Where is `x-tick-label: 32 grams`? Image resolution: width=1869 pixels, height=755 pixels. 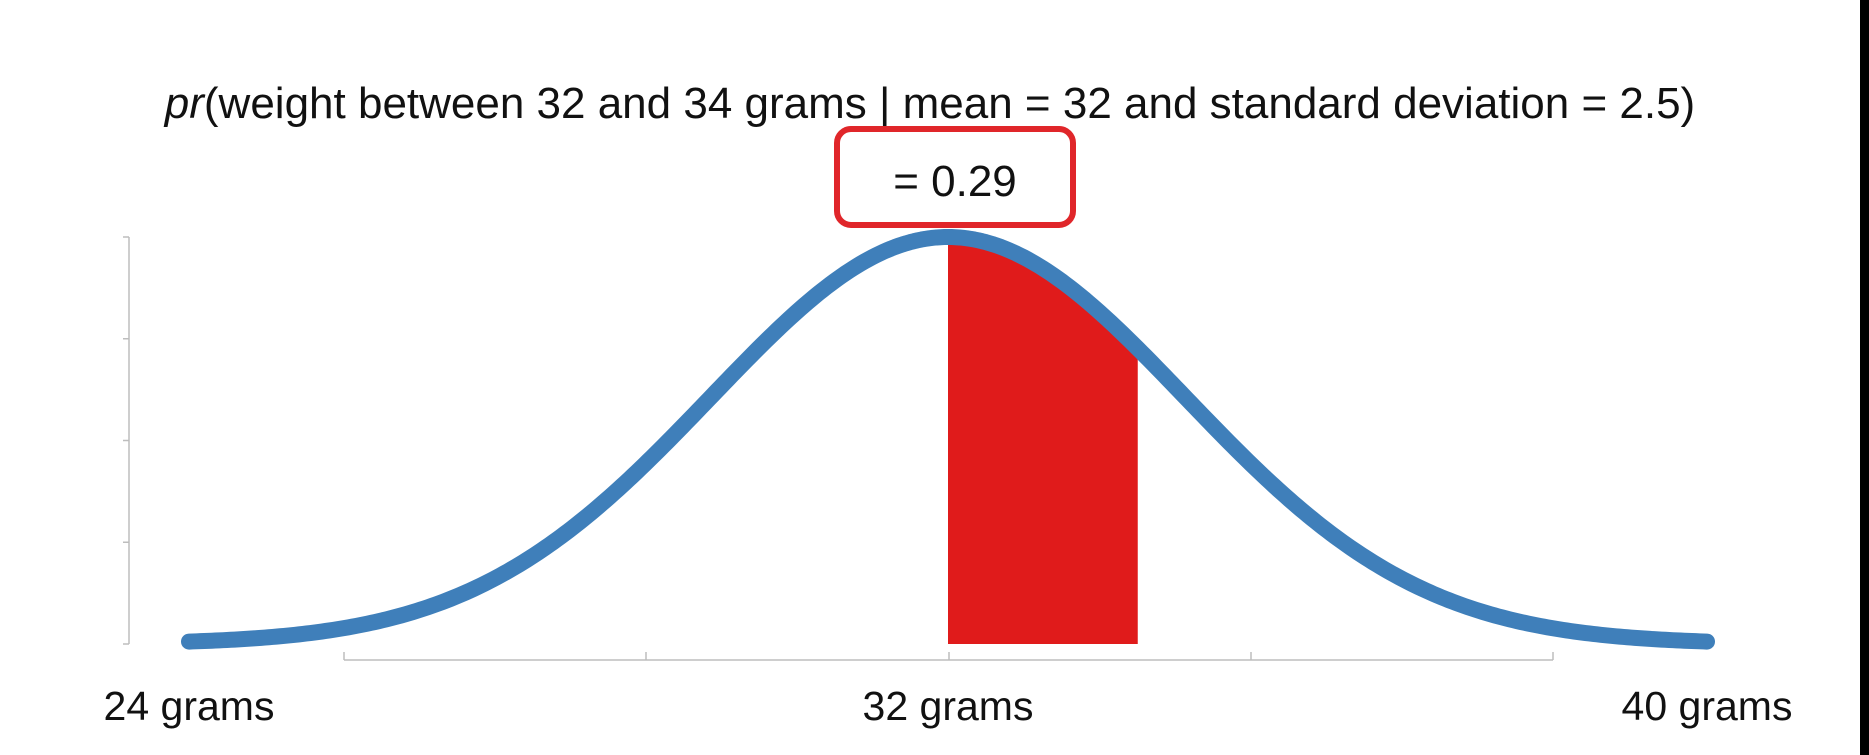 x-tick-label: 32 grams is located at coordinates (948, 706).